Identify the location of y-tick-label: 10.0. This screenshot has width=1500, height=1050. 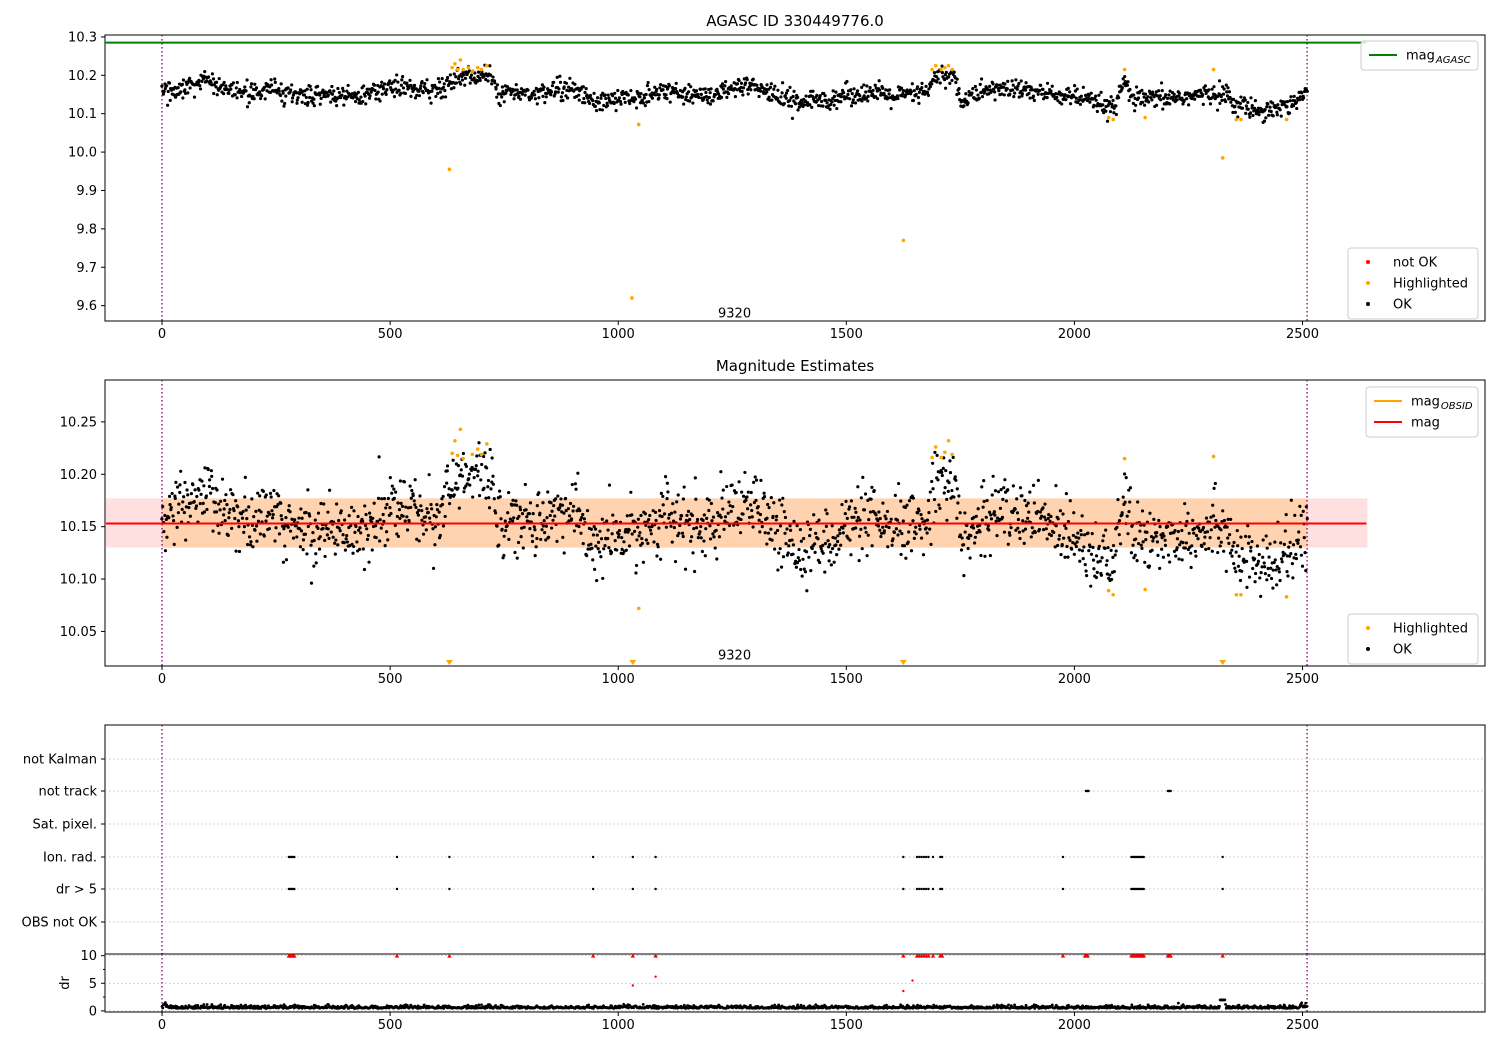
(82, 153).